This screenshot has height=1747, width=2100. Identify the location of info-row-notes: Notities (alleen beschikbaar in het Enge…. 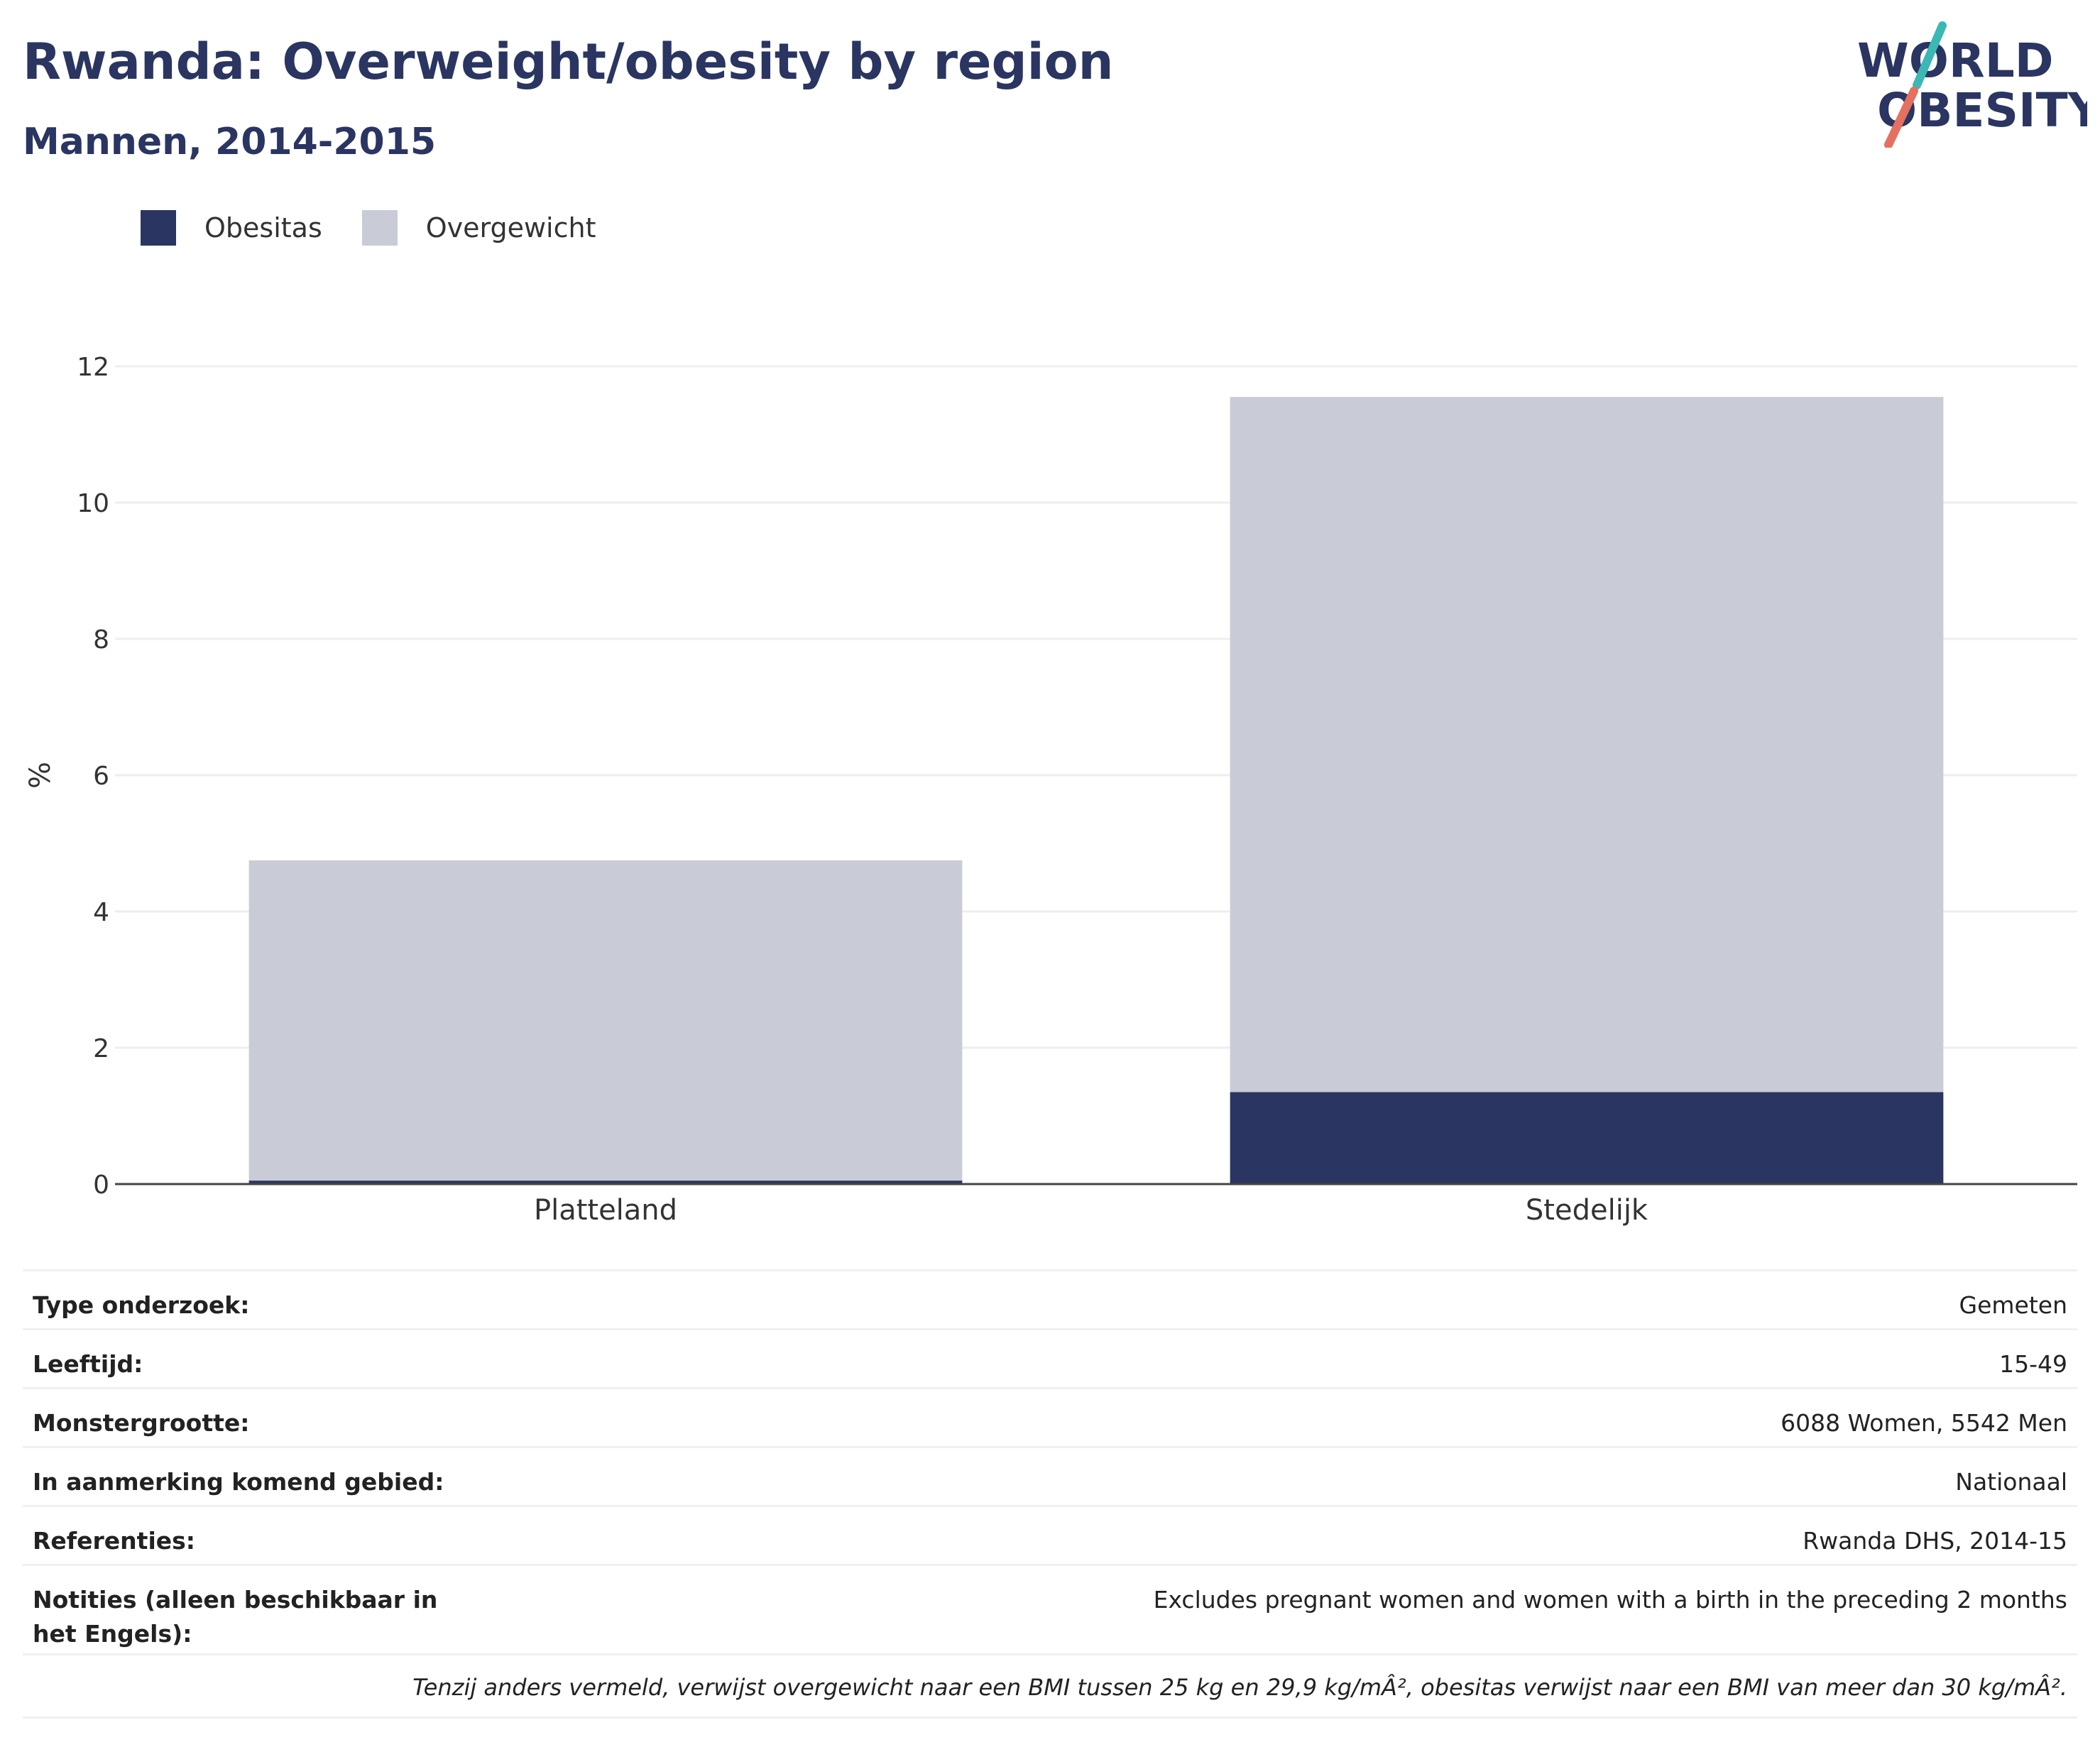
(1050, 1608).